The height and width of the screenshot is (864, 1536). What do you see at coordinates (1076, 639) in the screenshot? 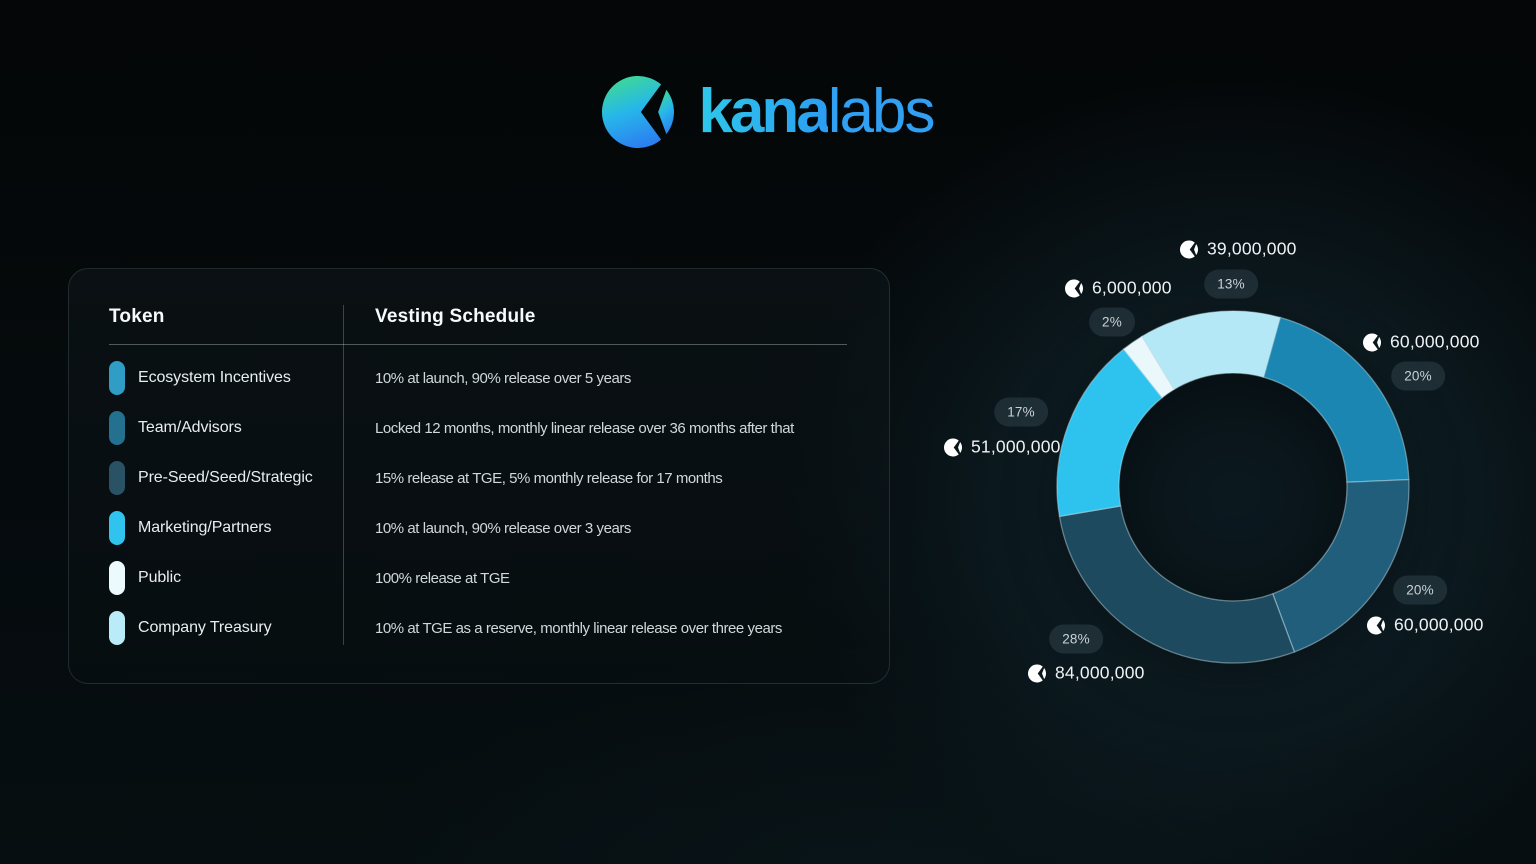
I see `percent-badge-preseed-seed-strategic: 28%` at bounding box center [1076, 639].